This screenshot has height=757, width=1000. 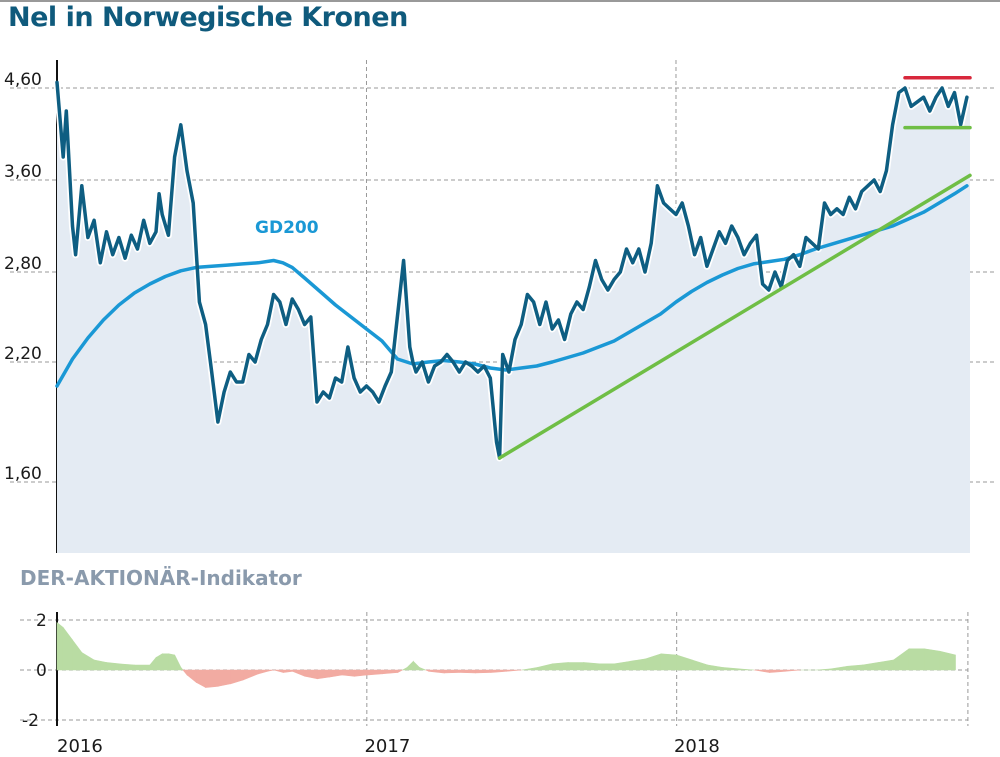 What do you see at coordinates (208, 17) in the screenshot?
I see `chart-title: Nel in Norwegische Kronen` at bounding box center [208, 17].